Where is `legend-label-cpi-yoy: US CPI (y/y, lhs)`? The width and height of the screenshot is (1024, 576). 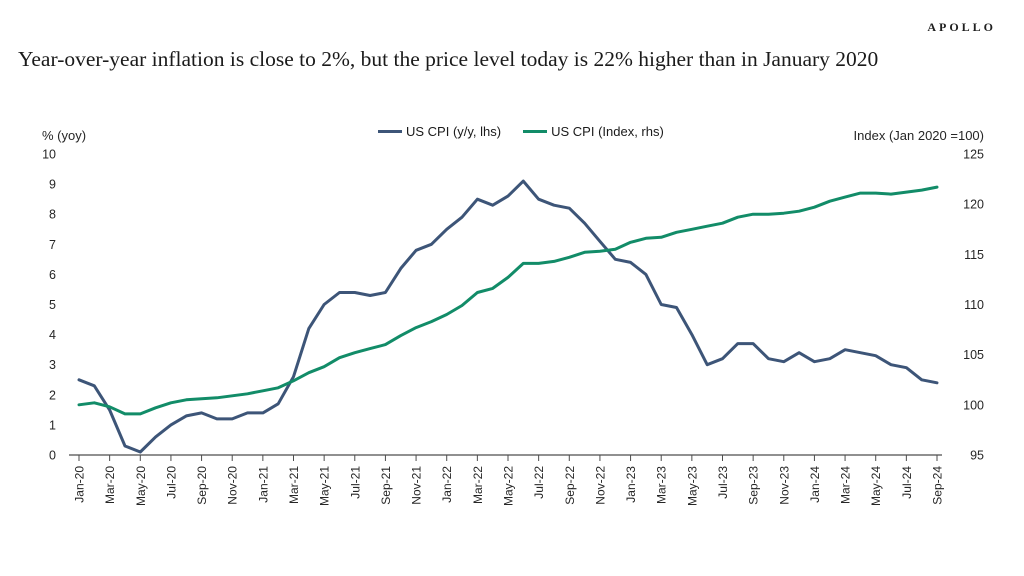
legend-label-cpi-yoy: US CPI (y/y, lhs) is located at coordinates (454, 131).